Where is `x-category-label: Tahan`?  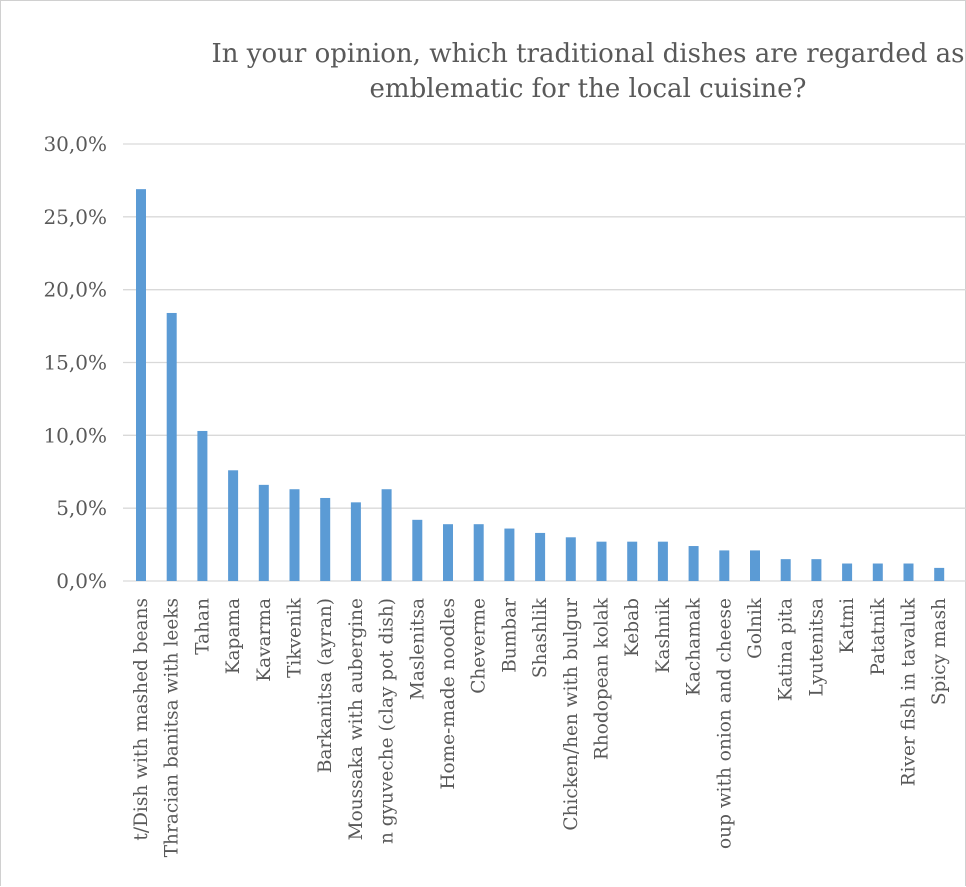
x-category-label: Tahan is located at coordinates (202, 626).